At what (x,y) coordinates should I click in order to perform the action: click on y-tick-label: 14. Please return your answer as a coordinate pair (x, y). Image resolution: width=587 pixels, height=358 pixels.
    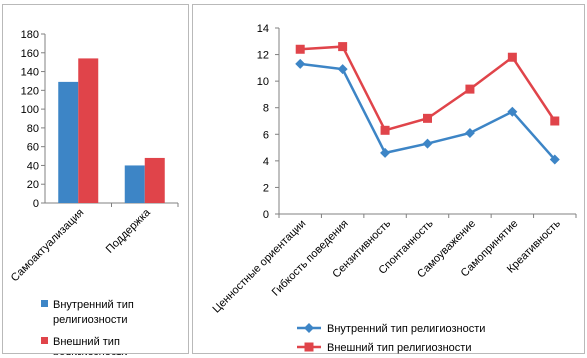
    Looking at the image, I should click on (263, 29).